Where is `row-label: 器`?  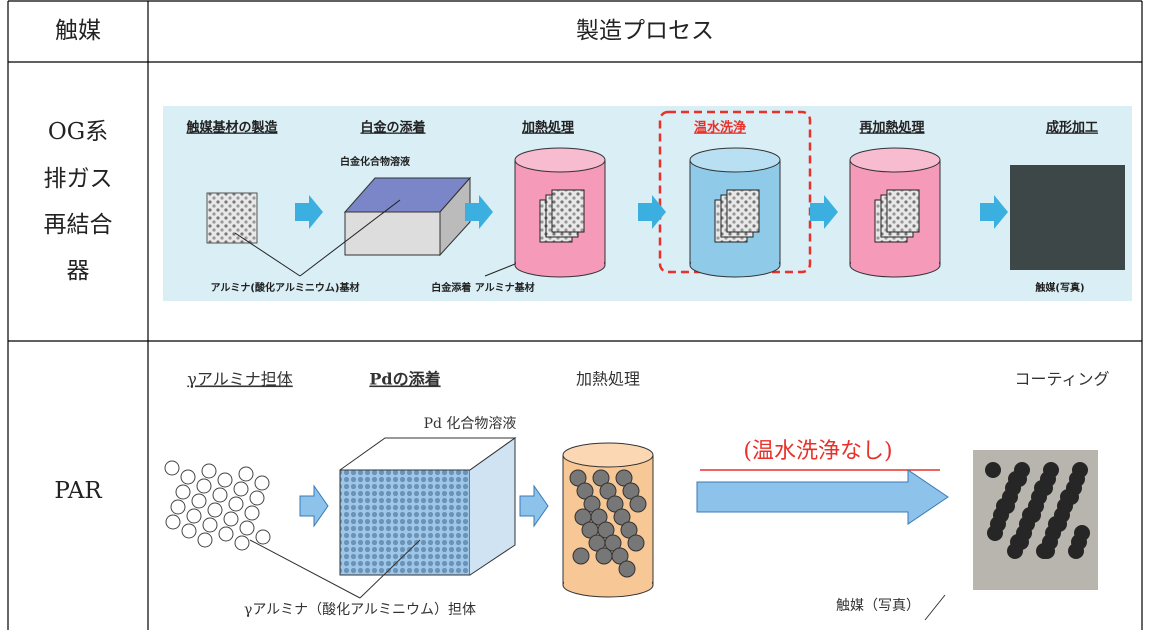
row-label: 器 is located at coordinates (78, 271).